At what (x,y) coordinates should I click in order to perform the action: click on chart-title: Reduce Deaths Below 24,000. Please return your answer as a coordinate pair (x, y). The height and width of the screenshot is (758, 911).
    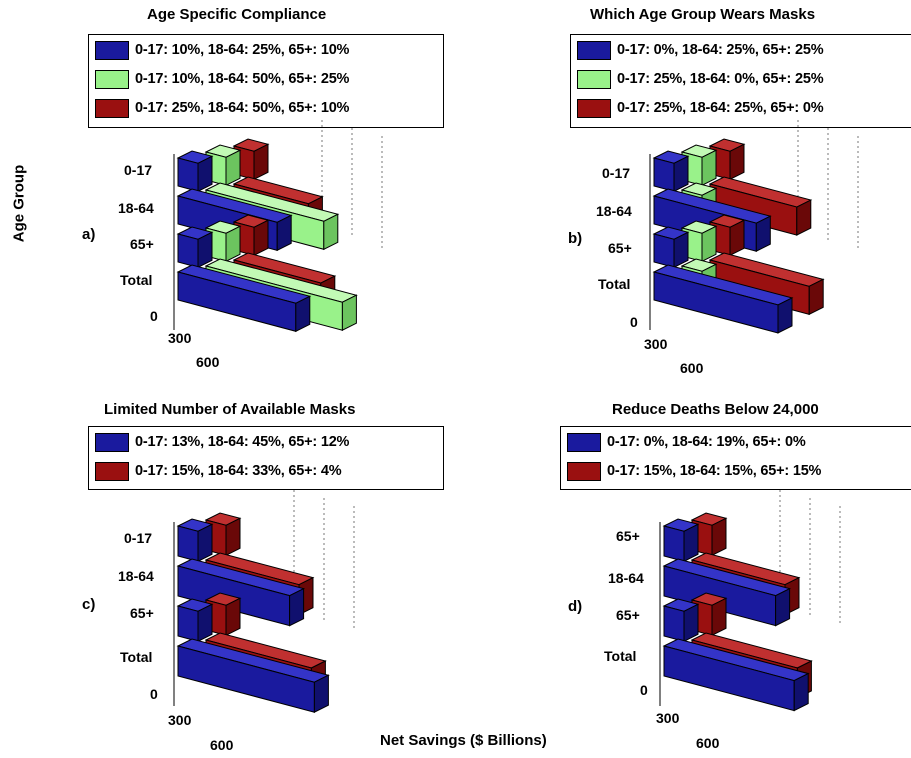
    Looking at the image, I should click on (715, 409).